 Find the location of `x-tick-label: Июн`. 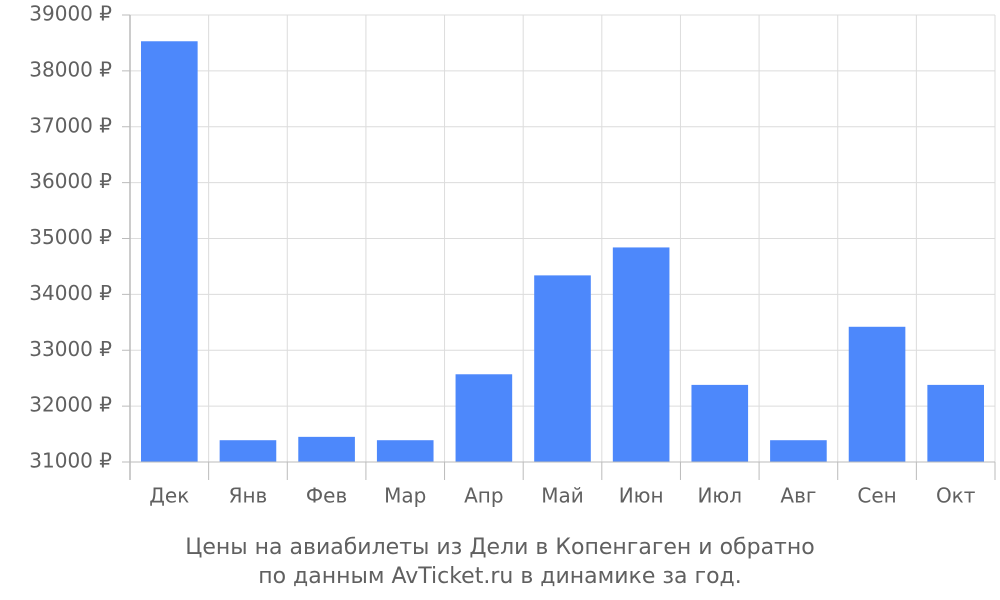

x-tick-label: Июн is located at coordinates (641, 496).